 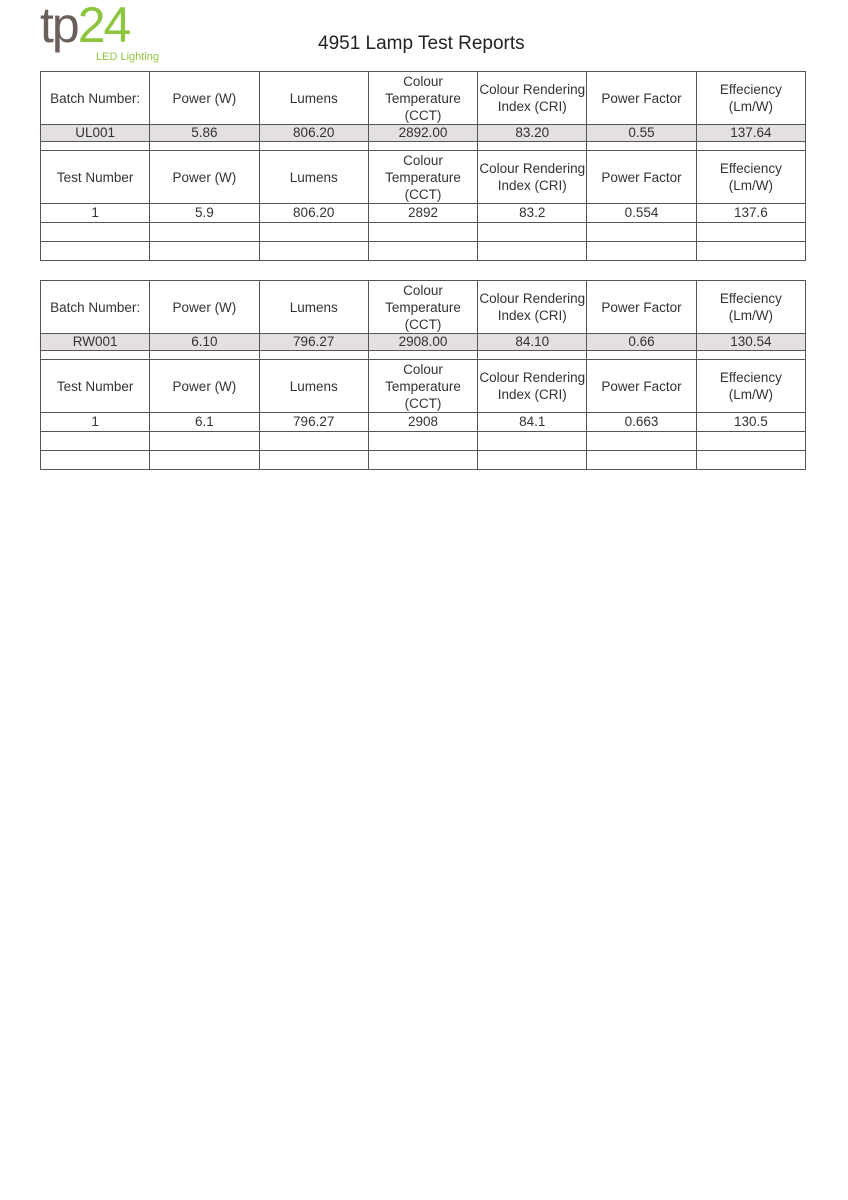 I want to click on table-cell: 130.54, so click(x=751, y=342).